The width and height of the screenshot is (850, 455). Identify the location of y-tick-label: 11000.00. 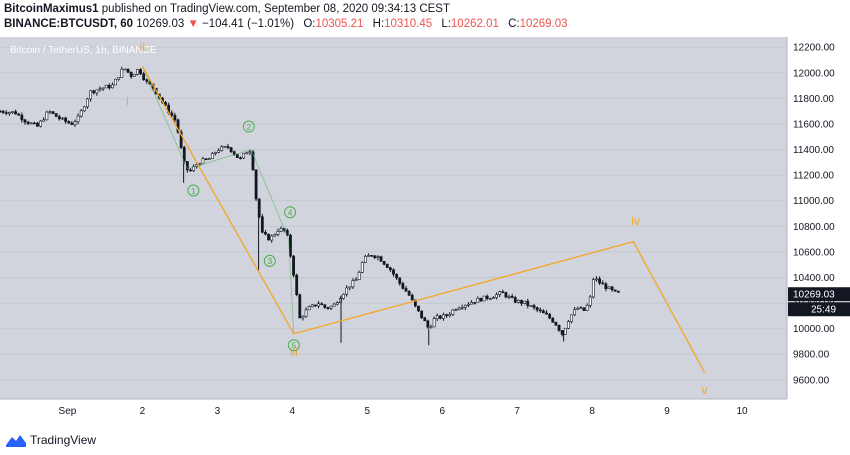
(813, 201).